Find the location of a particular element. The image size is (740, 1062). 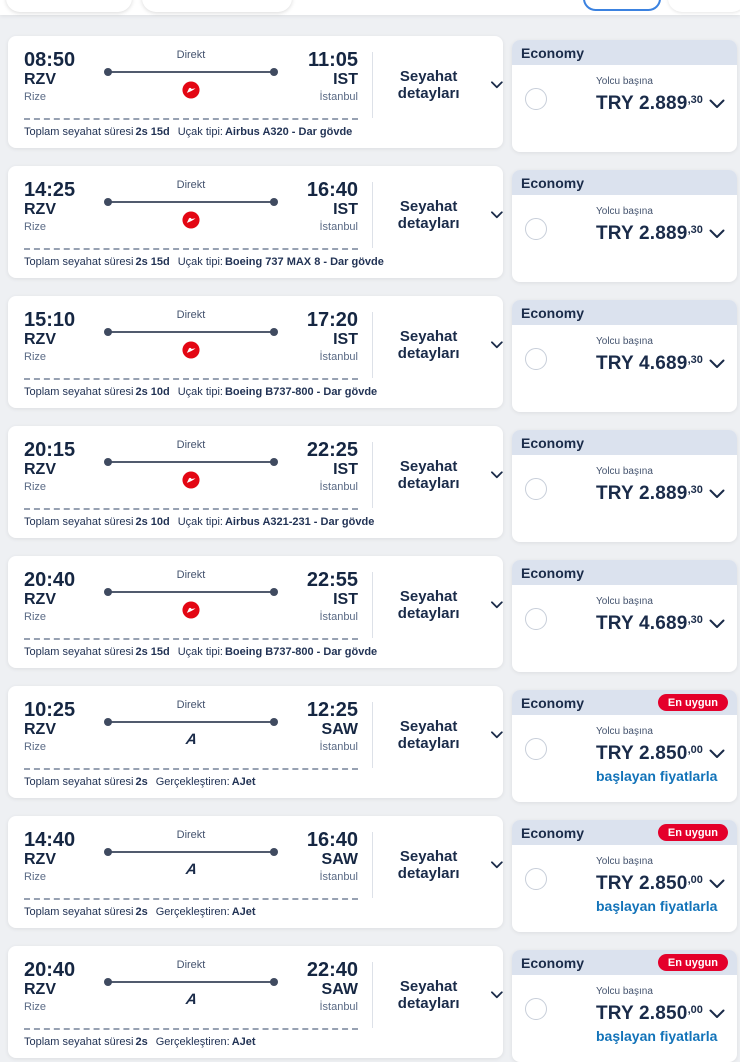

total-duration-value: 2s 15d is located at coordinates (152, 652).